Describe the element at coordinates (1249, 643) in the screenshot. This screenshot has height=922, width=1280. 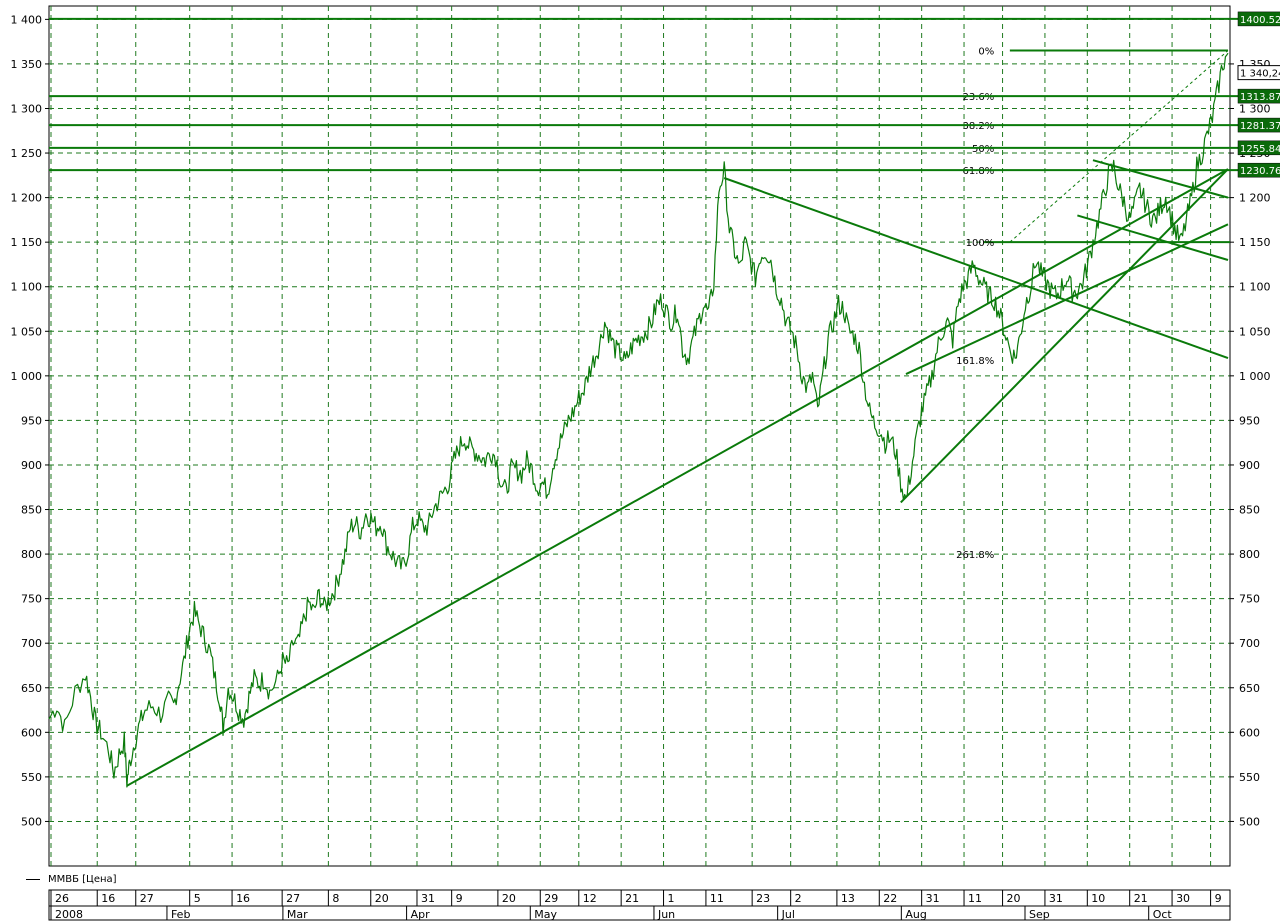
I see `right-tick-label: 700` at that location.